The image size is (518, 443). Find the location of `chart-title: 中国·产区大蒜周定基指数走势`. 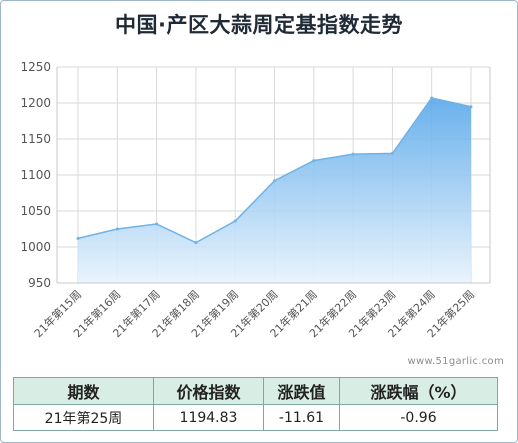

chart-title: 中国·产区大蒜周定基指数走势 is located at coordinates (259, 25).